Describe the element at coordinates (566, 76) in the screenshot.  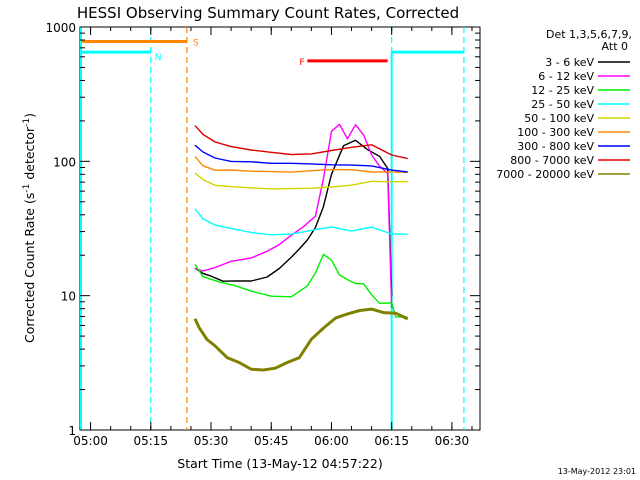
I see `legend-label: 6 - 12 keV` at that location.